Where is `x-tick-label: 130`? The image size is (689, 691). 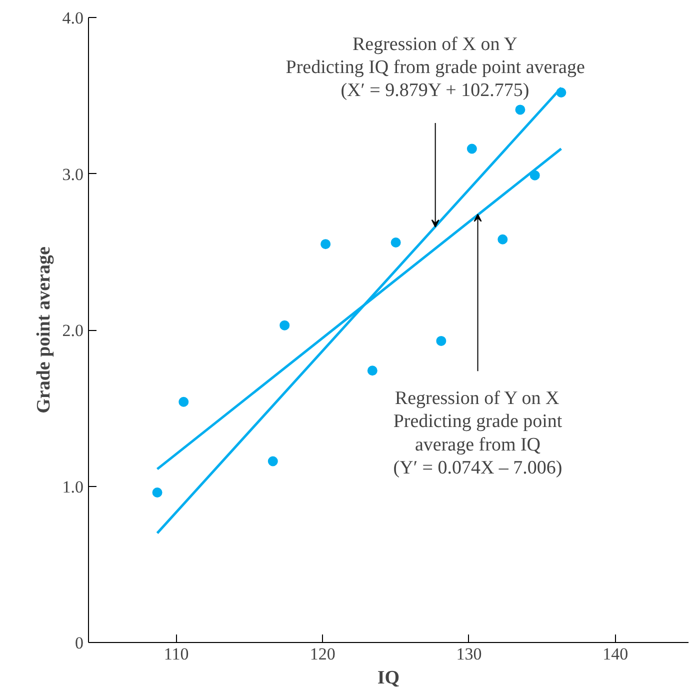
x-tick-label: 130 is located at coordinates (469, 654).